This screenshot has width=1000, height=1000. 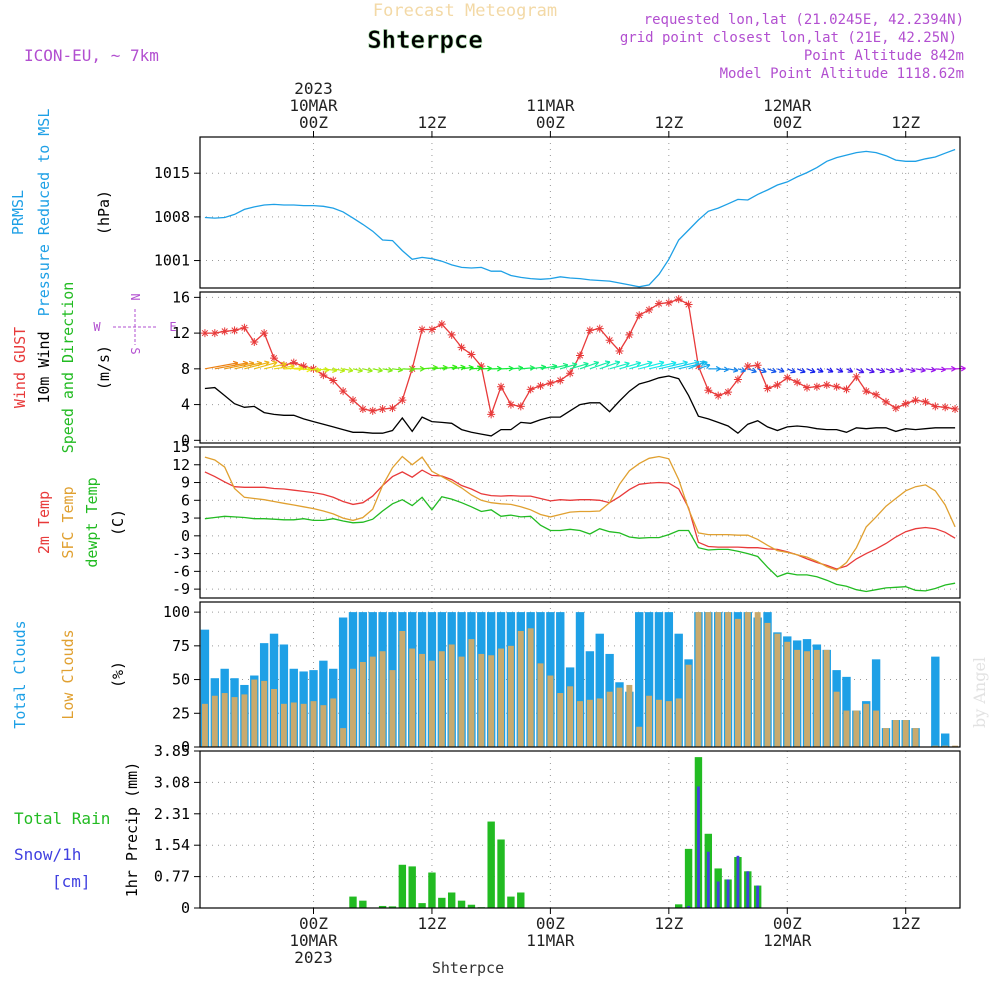 I want to click on y-tick-label: 12, so click(x=181, y=465).